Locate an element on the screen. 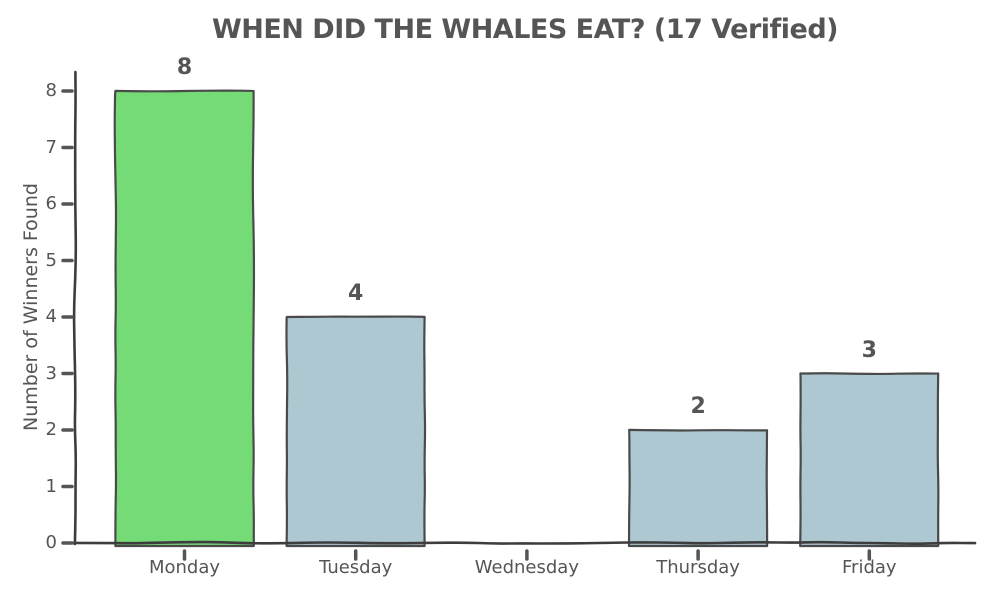 The width and height of the screenshot is (1000, 600). y-axis-line is located at coordinates (75, 308).